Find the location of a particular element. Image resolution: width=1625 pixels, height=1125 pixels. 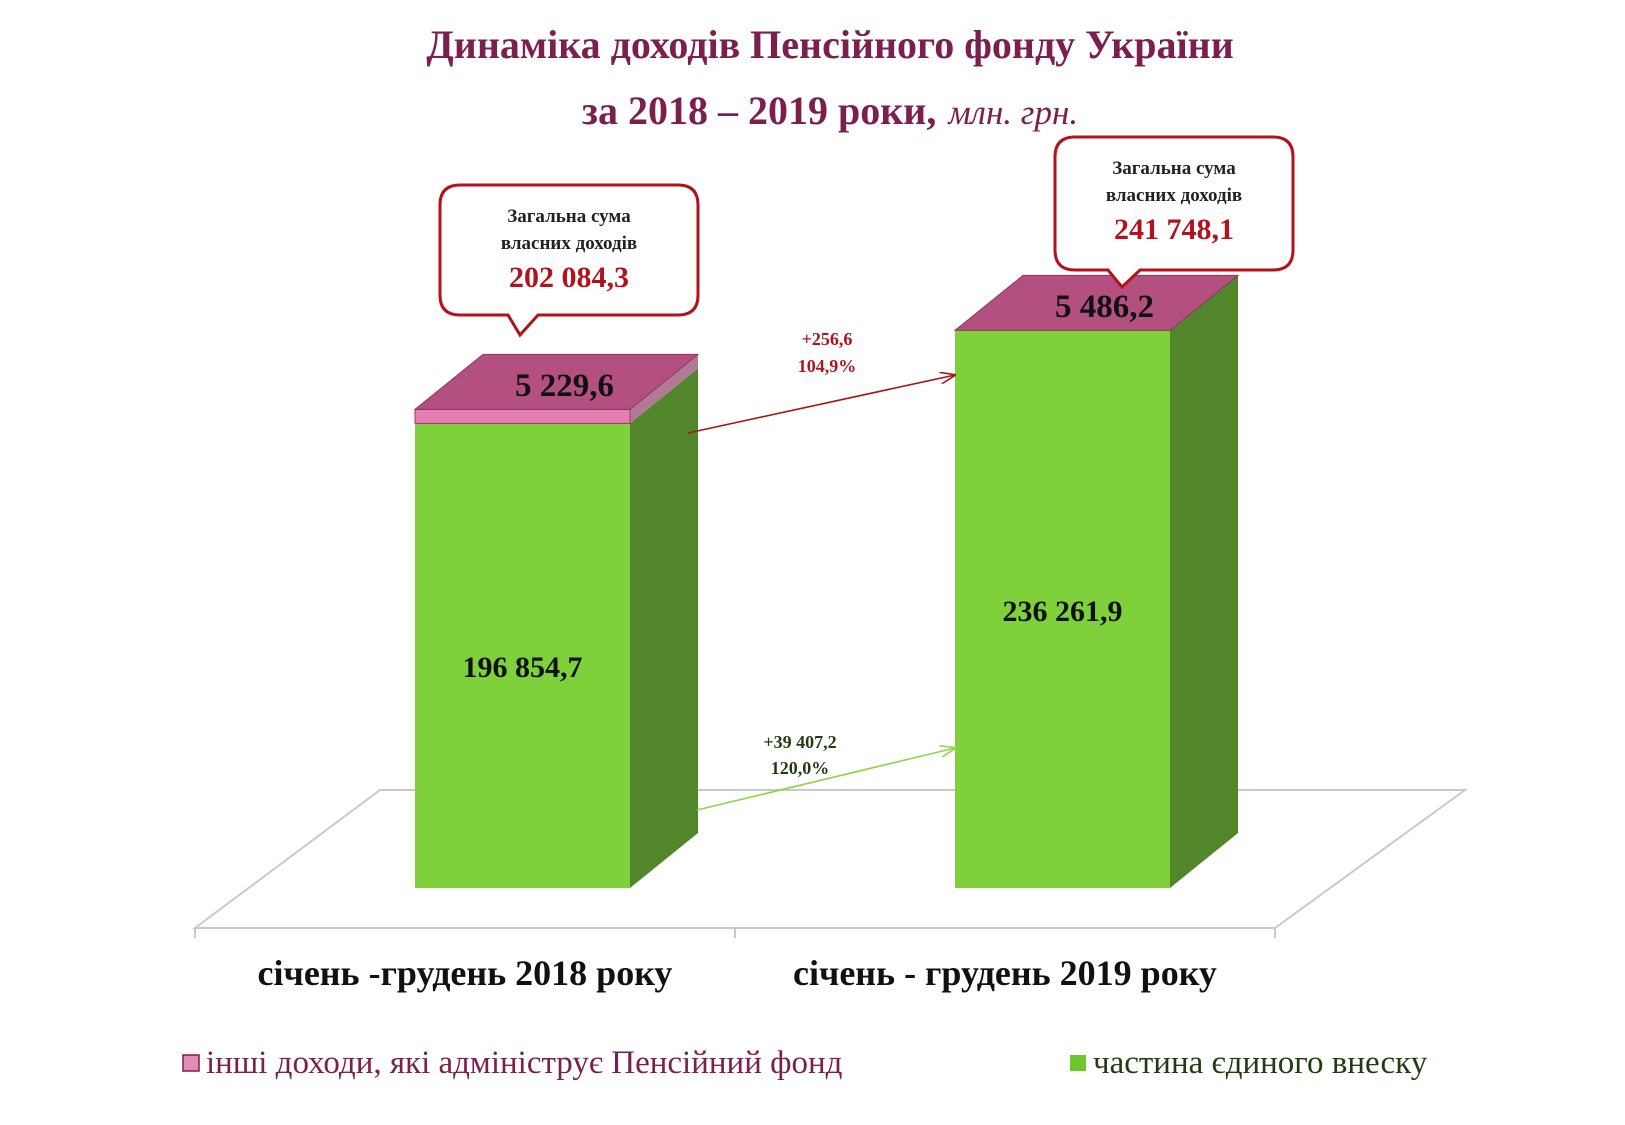

bar-single-contribution-2019 is located at coordinates (1062, 609).